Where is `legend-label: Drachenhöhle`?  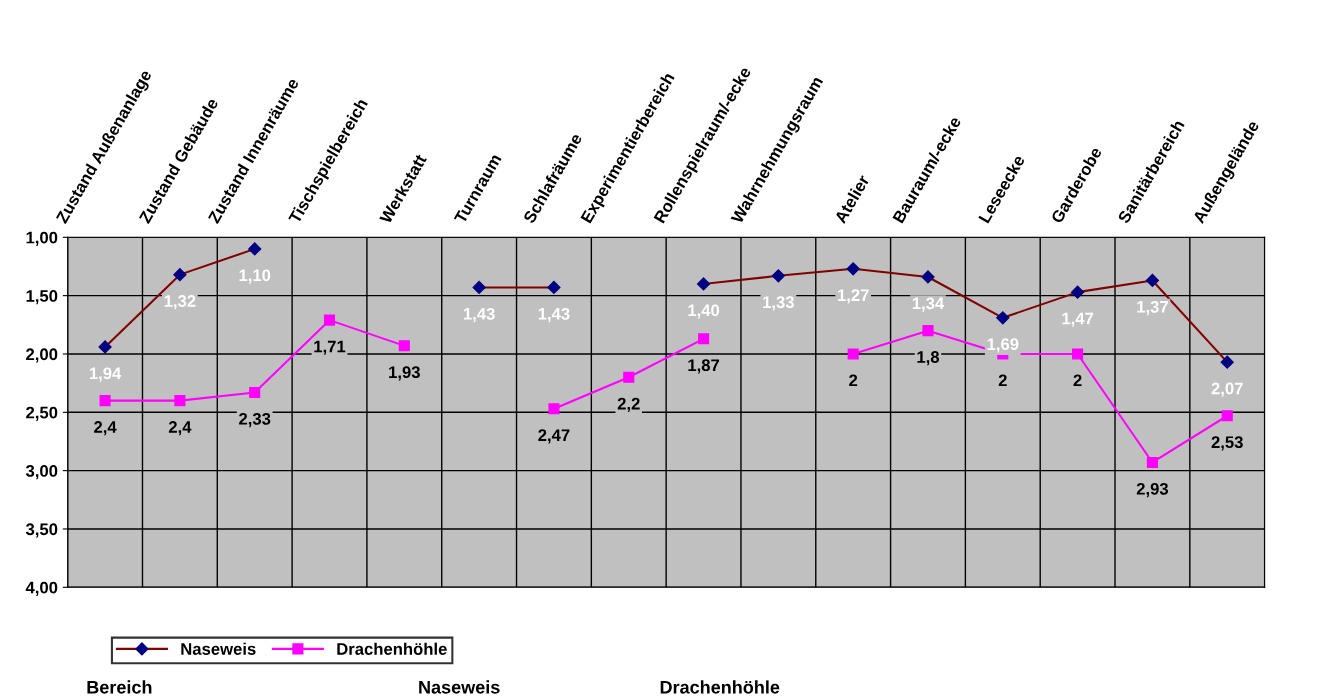 legend-label: Drachenhöhle is located at coordinates (392, 648).